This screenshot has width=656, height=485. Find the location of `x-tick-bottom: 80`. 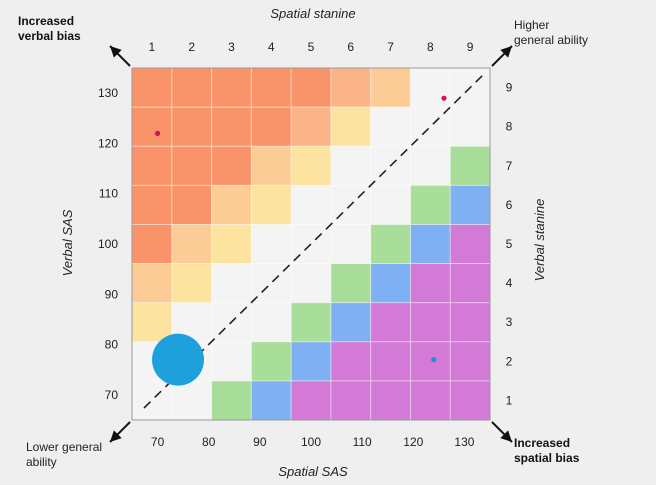

x-tick-bottom: 80 is located at coordinates (209, 442).